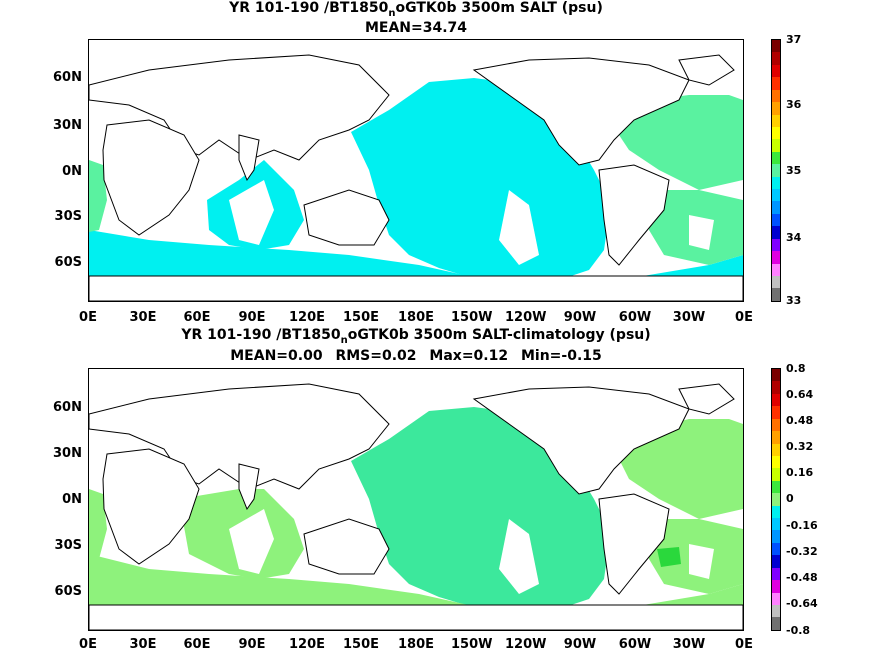  What do you see at coordinates (346, 217) in the screenshot?
I see `panel1-australia` at bounding box center [346, 217].